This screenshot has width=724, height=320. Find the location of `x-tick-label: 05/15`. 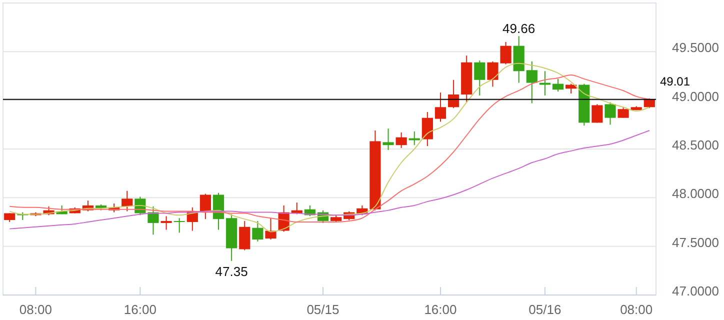

x-tick-label: 05/15 is located at coordinates (323, 309).